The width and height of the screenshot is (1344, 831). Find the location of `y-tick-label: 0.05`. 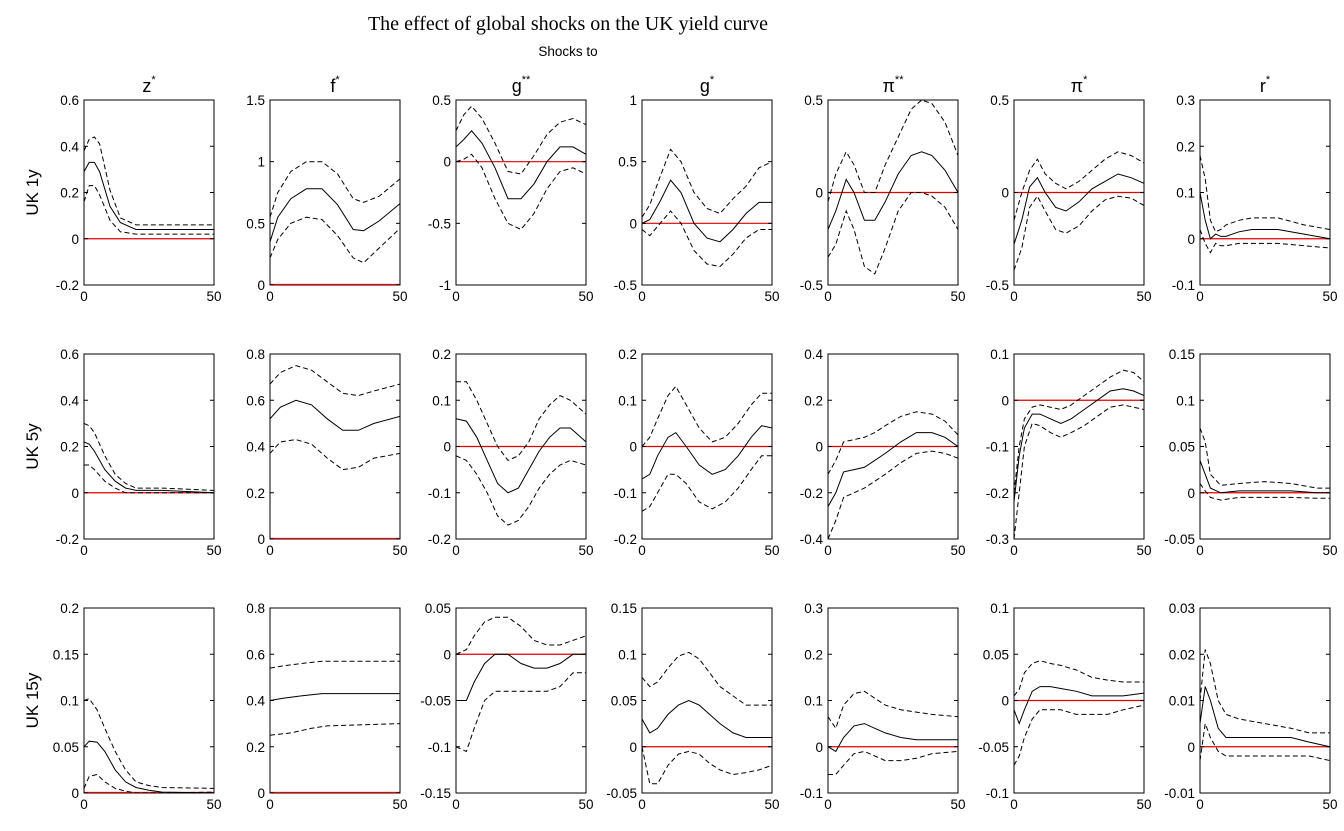

y-tick-label: 0.05 is located at coordinates (1182, 447).